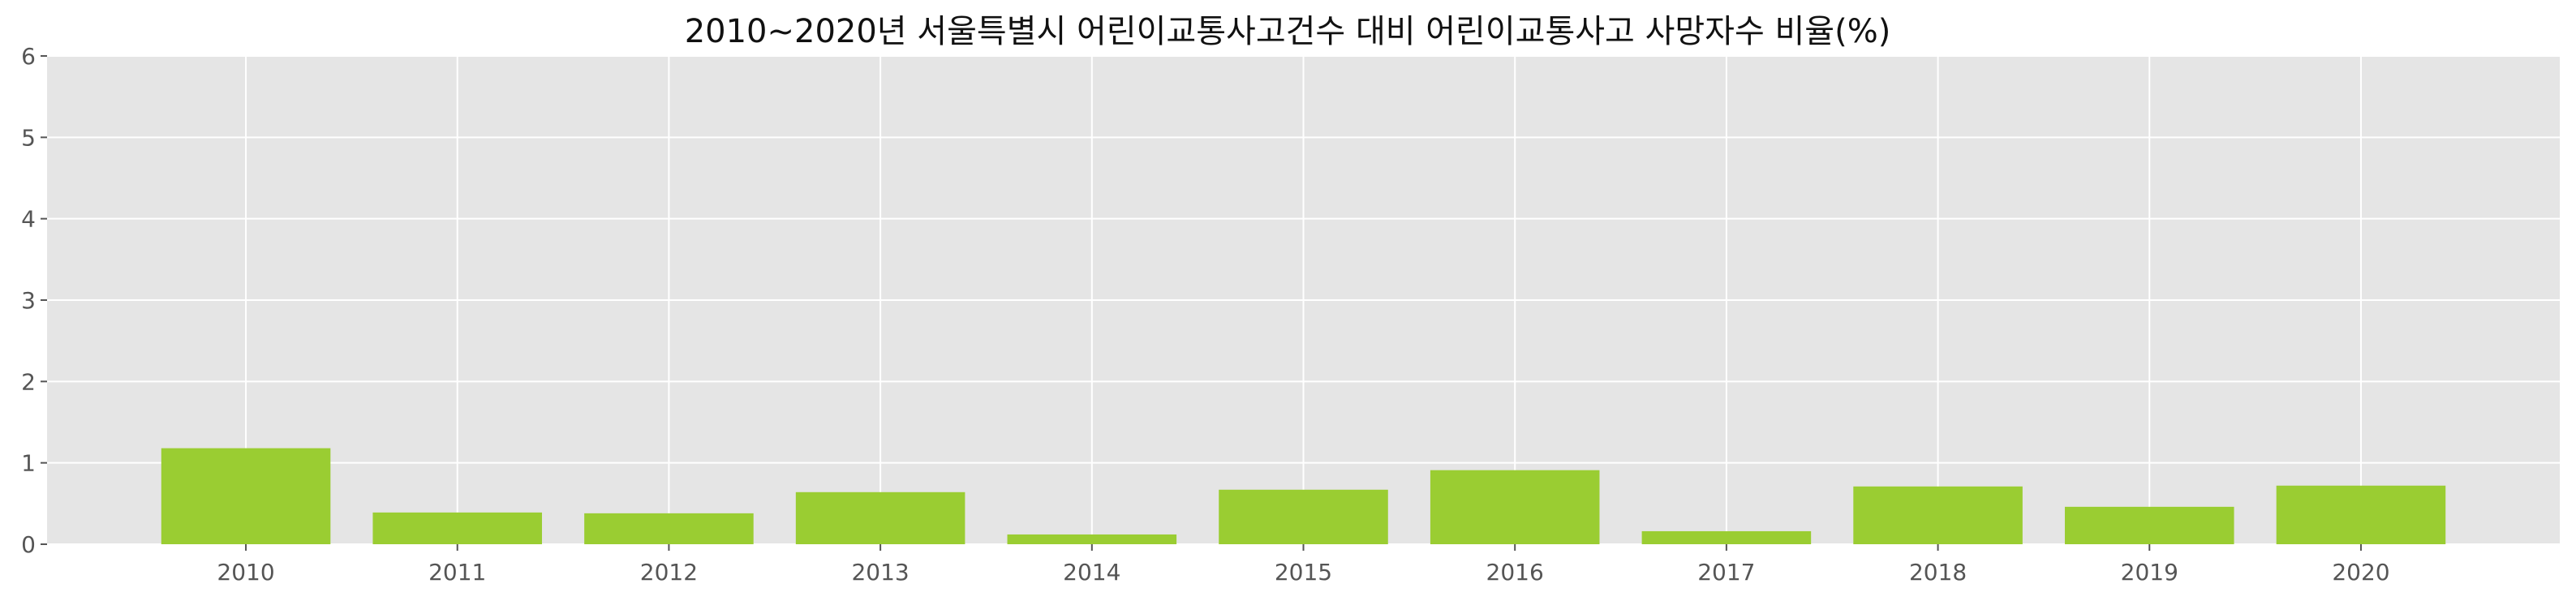 Image resolution: width=2576 pixels, height=601 pixels. Describe the element at coordinates (1515, 507) in the screenshot. I see `bar-2016` at that location.